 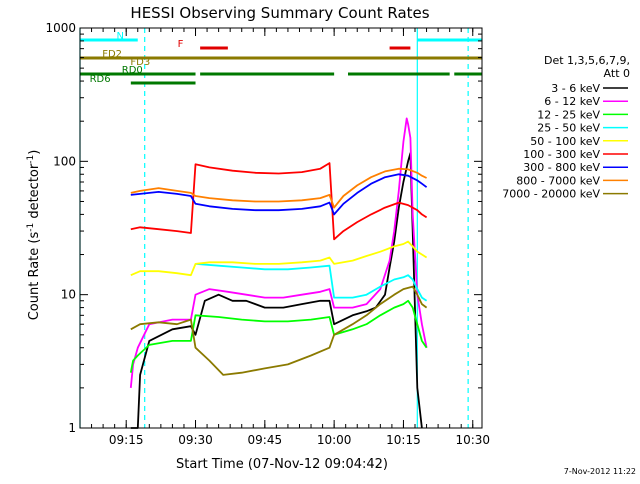 What do you see at coordinates (31, 227) in the screenshot?
I see `y-axis-label-sup1: -1` at bounding box center [31, 227].